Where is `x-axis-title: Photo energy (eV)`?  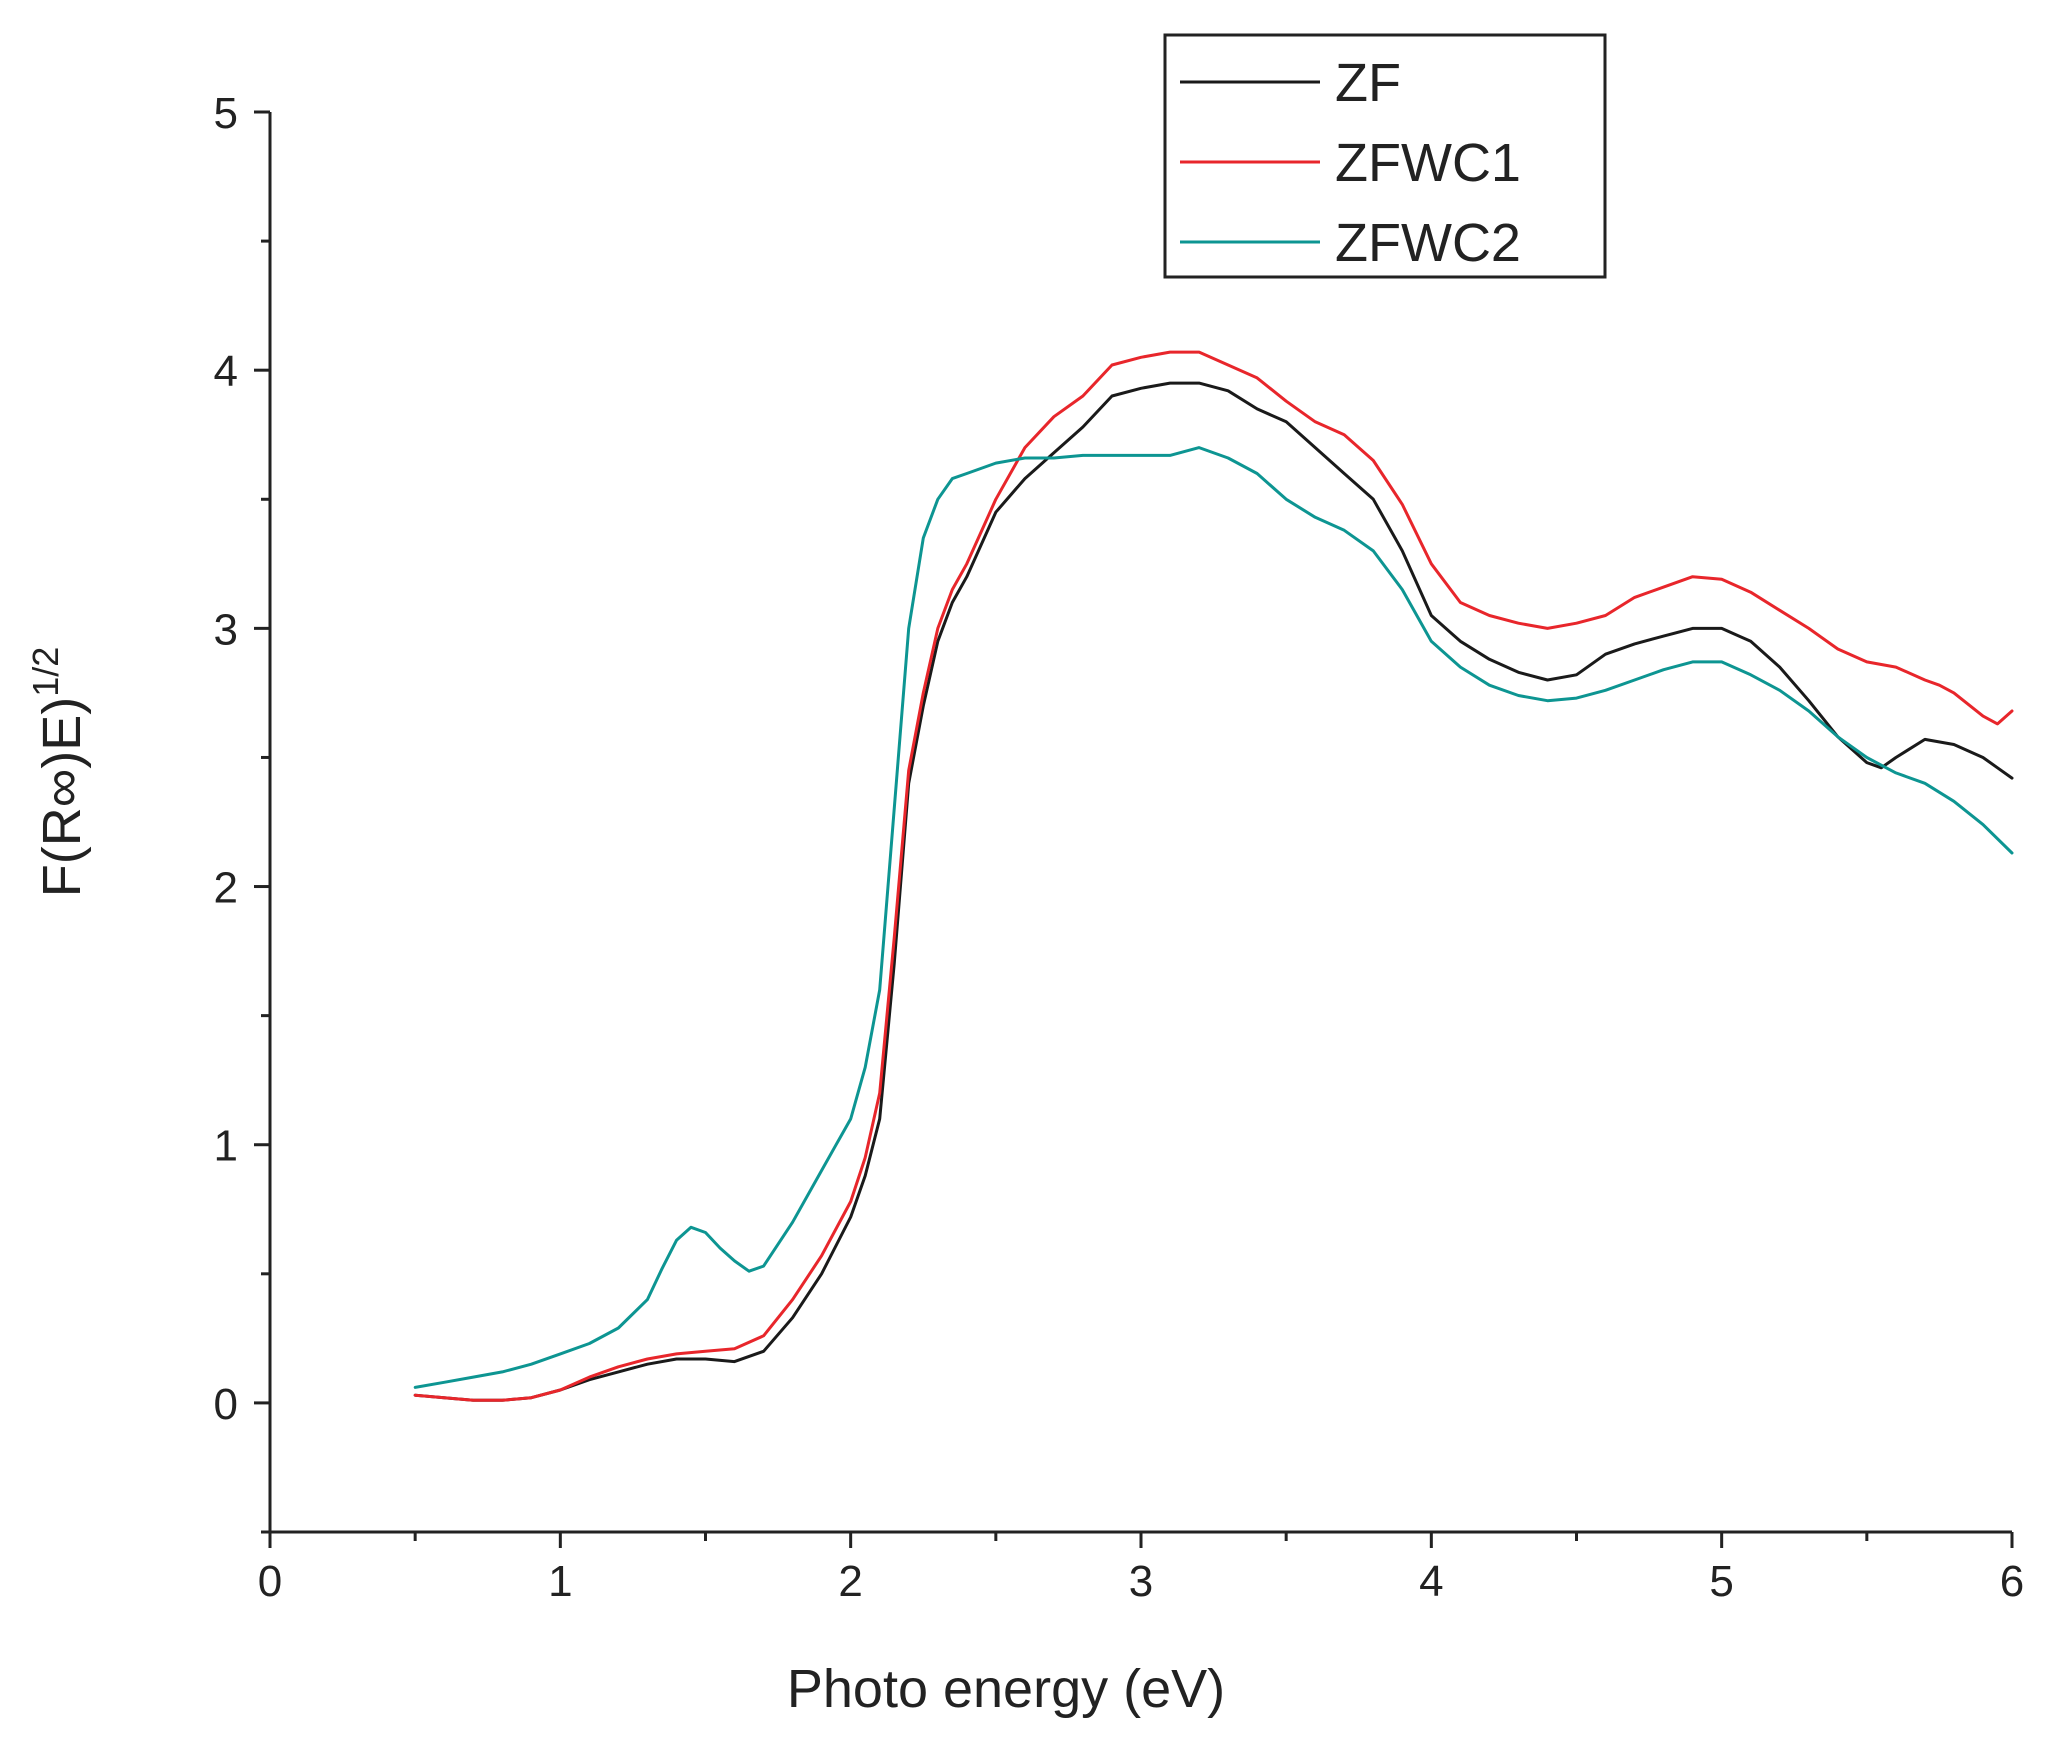 x-axis-title: Photo energy (eV) is located at coordinates (1006, 1689).